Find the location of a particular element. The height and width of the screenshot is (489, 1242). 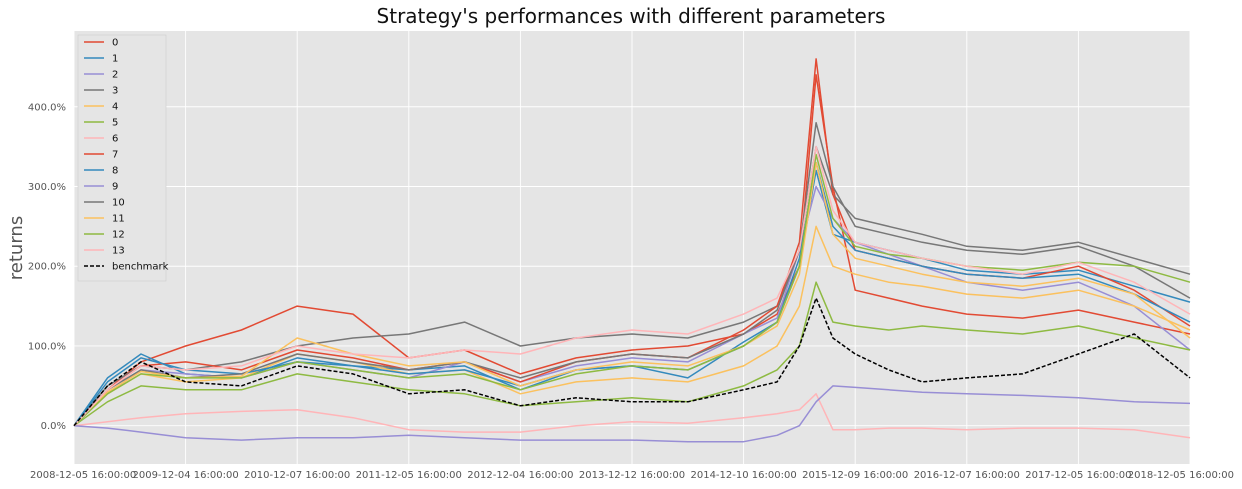

y-tick-label: 200.0% is located at coordinates (47, 267).